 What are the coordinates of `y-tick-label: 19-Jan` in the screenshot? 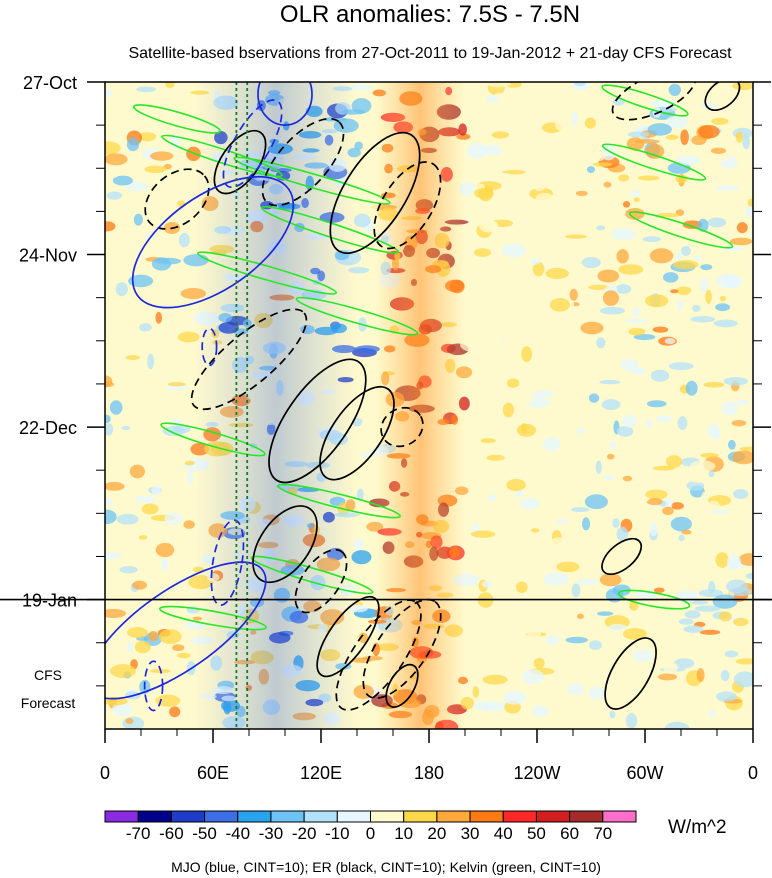 It's located at (49, 601).